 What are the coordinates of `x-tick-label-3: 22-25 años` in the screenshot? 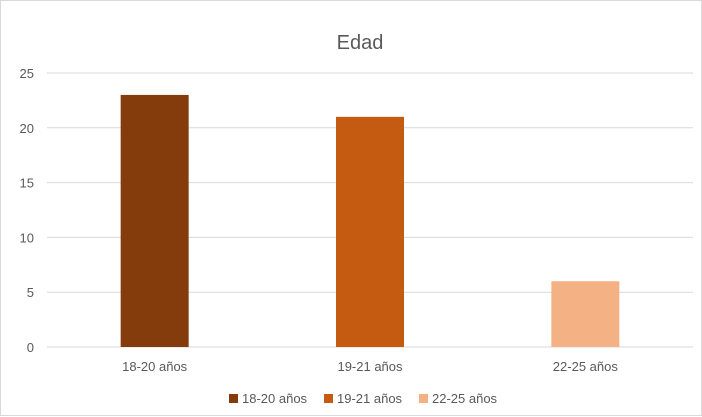 It's located at (586, 366).